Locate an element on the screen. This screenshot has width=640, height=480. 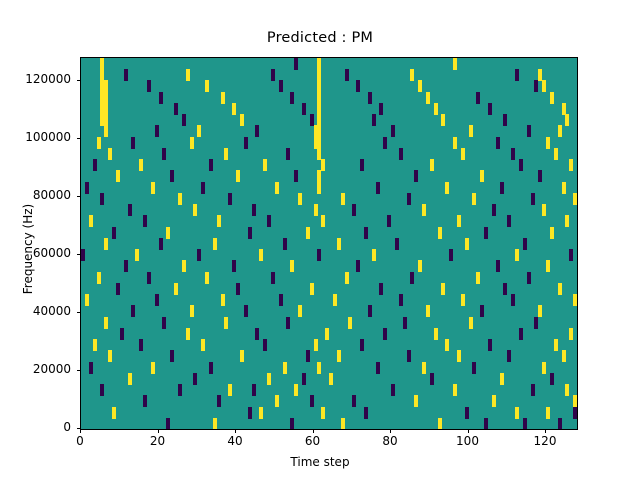
x-tick-label: 0 is located at coordinates (80, 441).